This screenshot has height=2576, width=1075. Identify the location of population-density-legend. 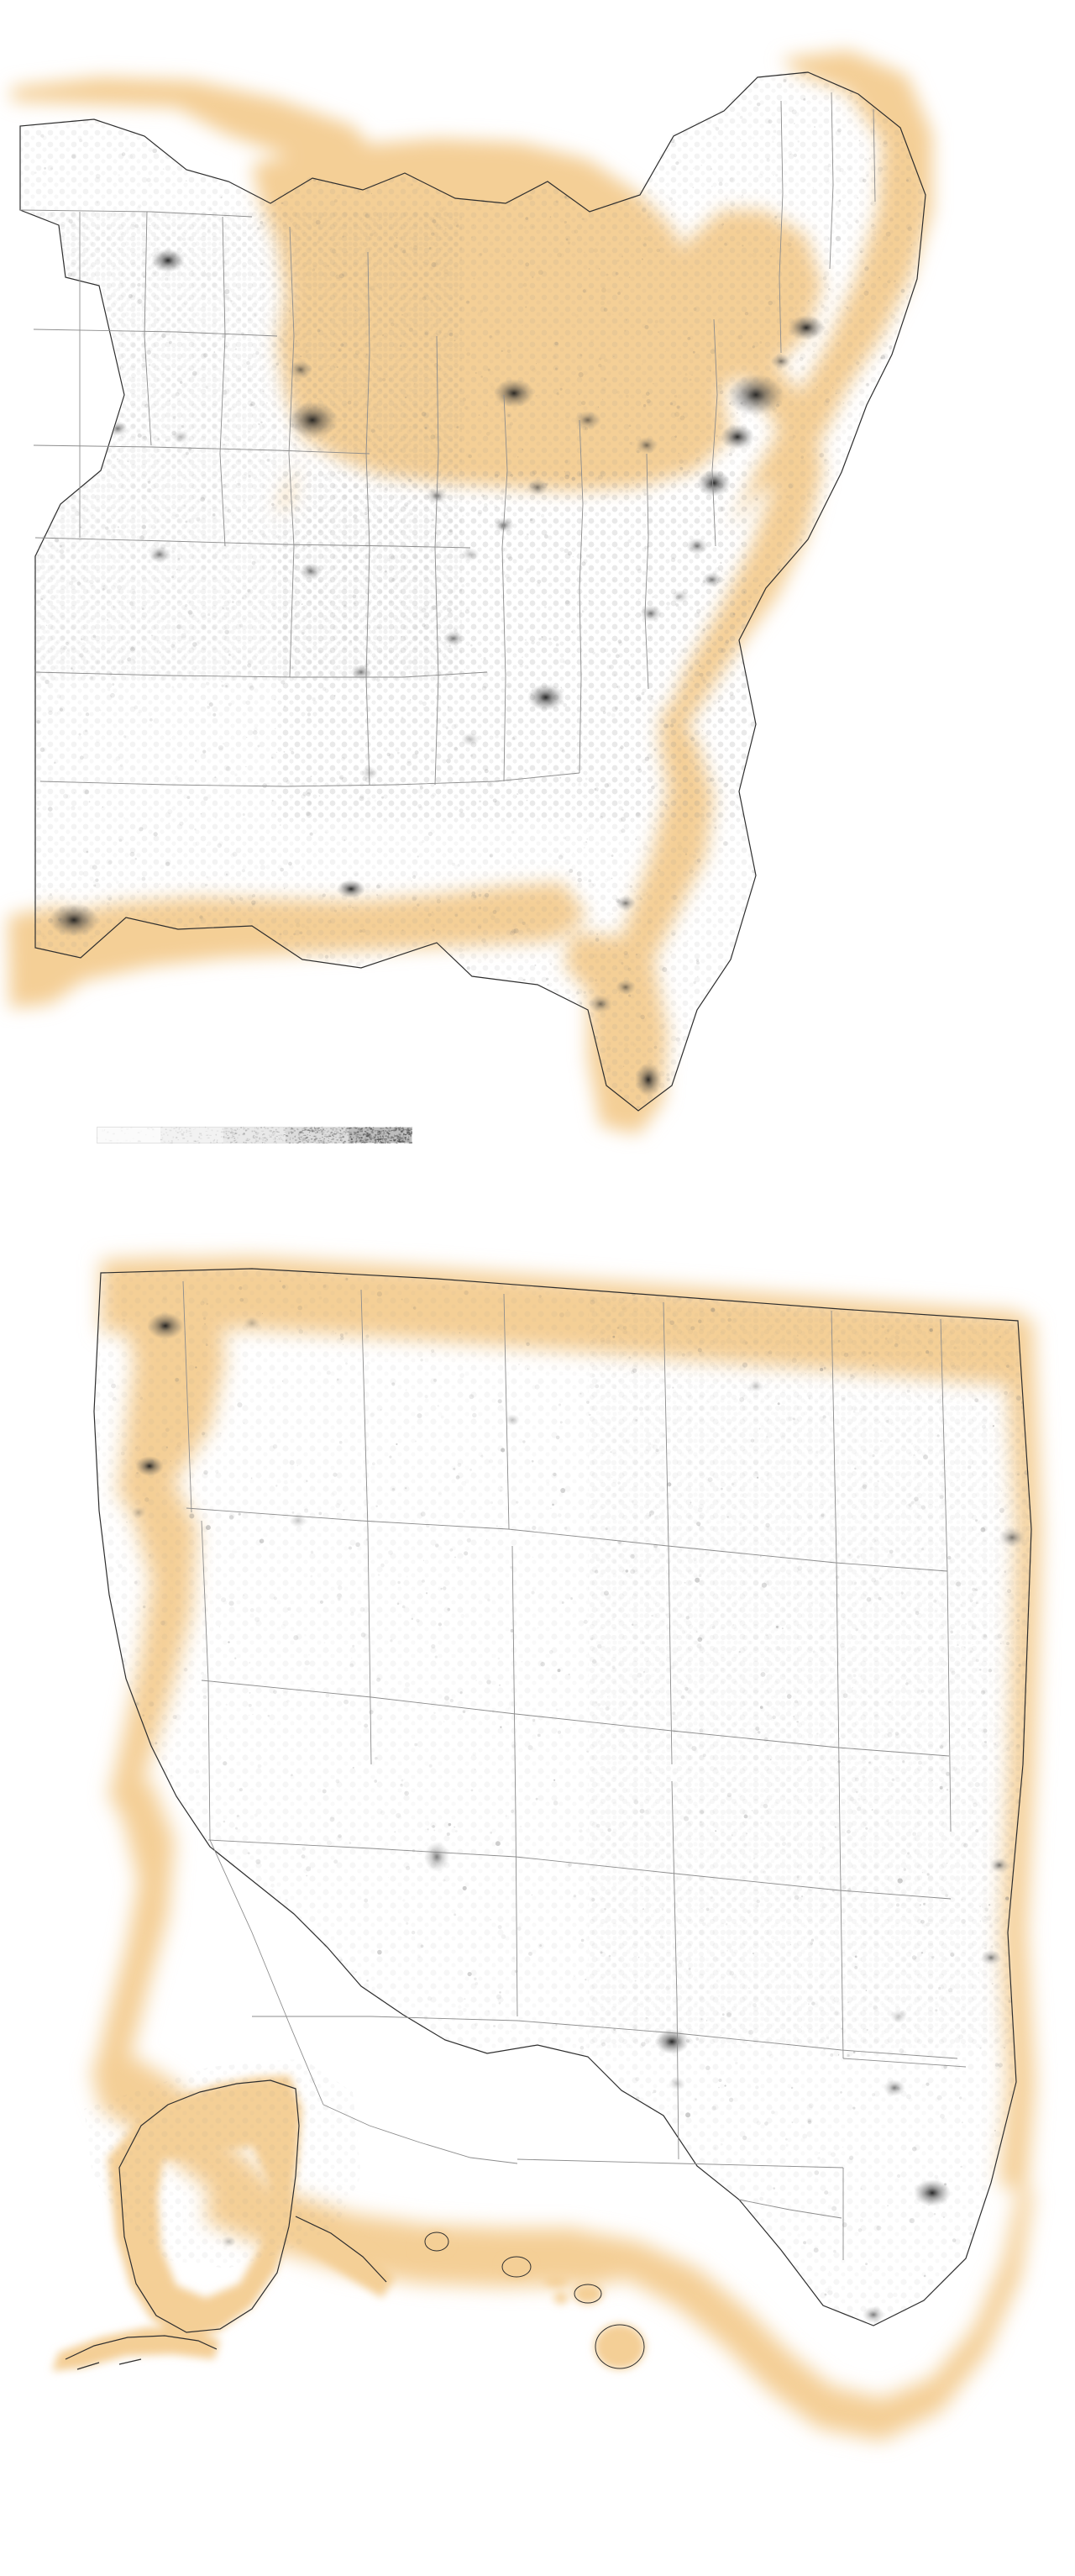
(254, 1135).